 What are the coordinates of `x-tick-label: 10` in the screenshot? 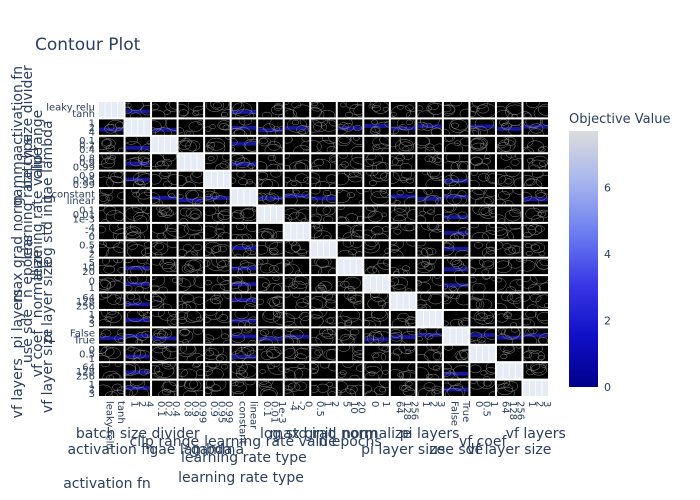 It's located at (353, 407).